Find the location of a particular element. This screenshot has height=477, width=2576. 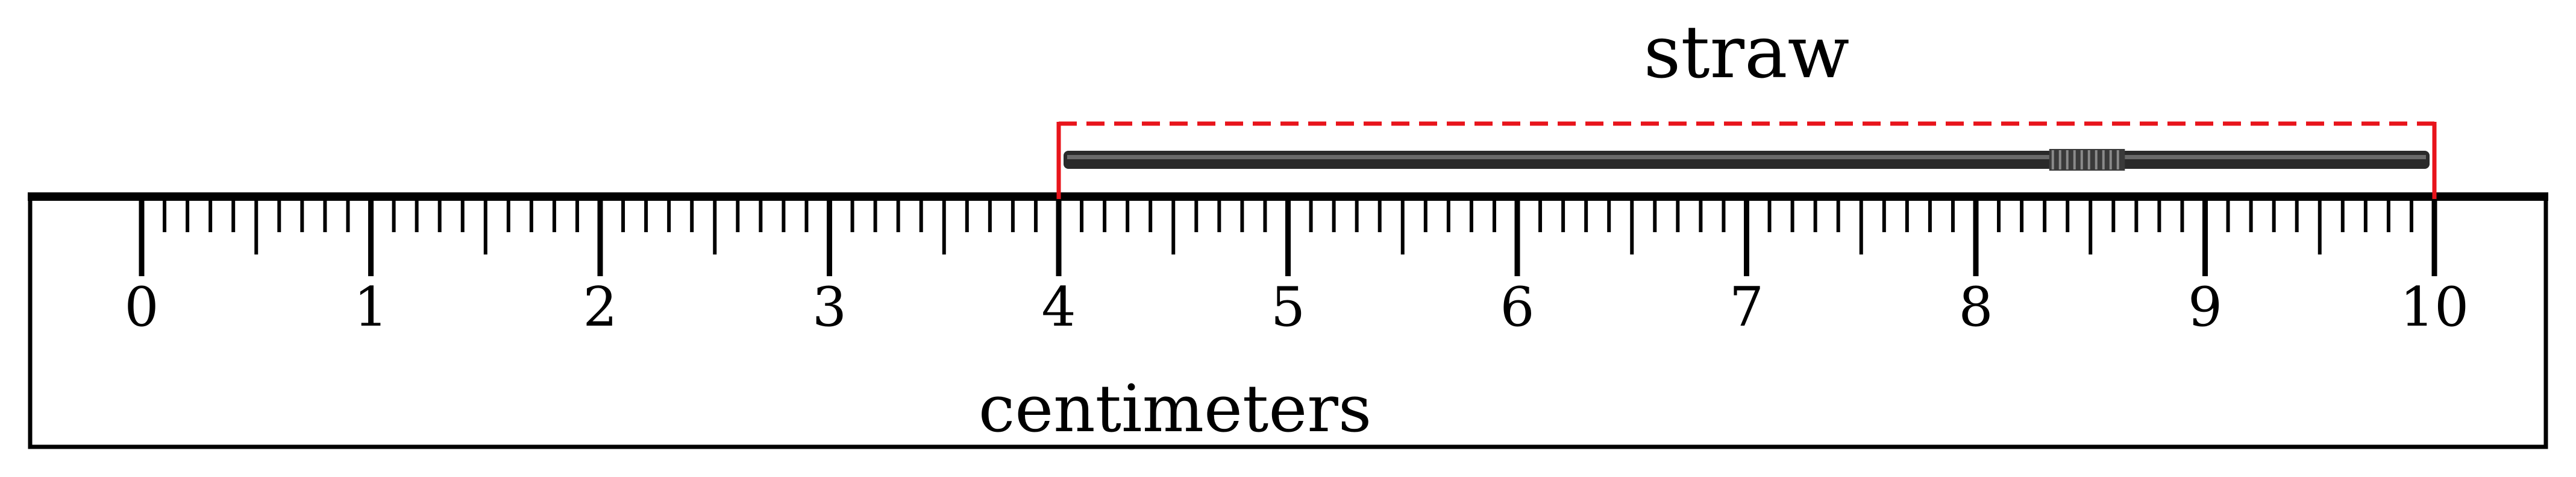

straw-bendy-section is located at coordinates (2087, 160).